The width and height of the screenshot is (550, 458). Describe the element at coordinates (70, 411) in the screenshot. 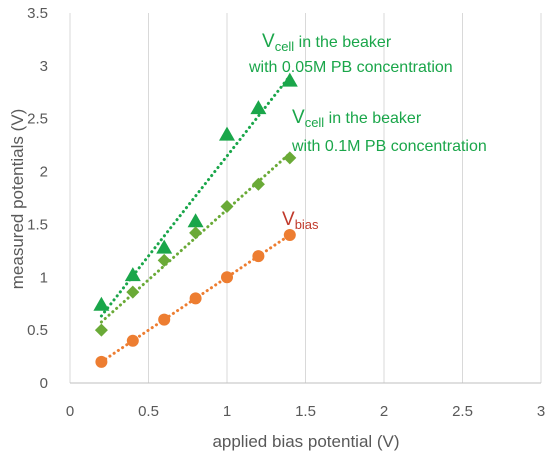

I see `x-tick-label-0: 0` at that location.